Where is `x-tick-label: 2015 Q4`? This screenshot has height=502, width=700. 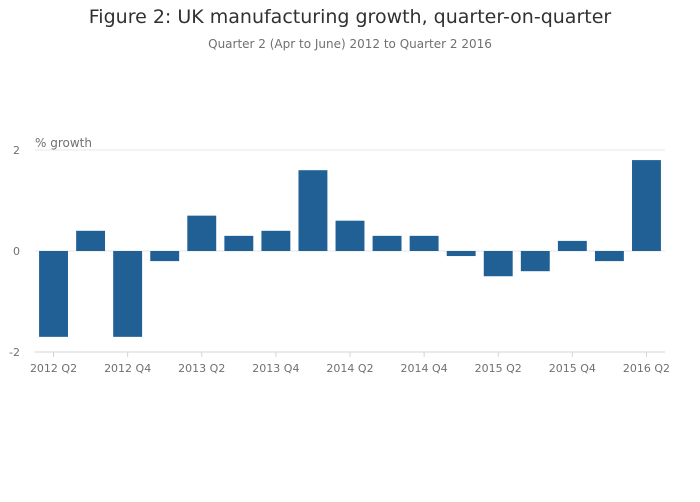 x-tick-label: 2015 Q4 is located at coordinates (572, 368).